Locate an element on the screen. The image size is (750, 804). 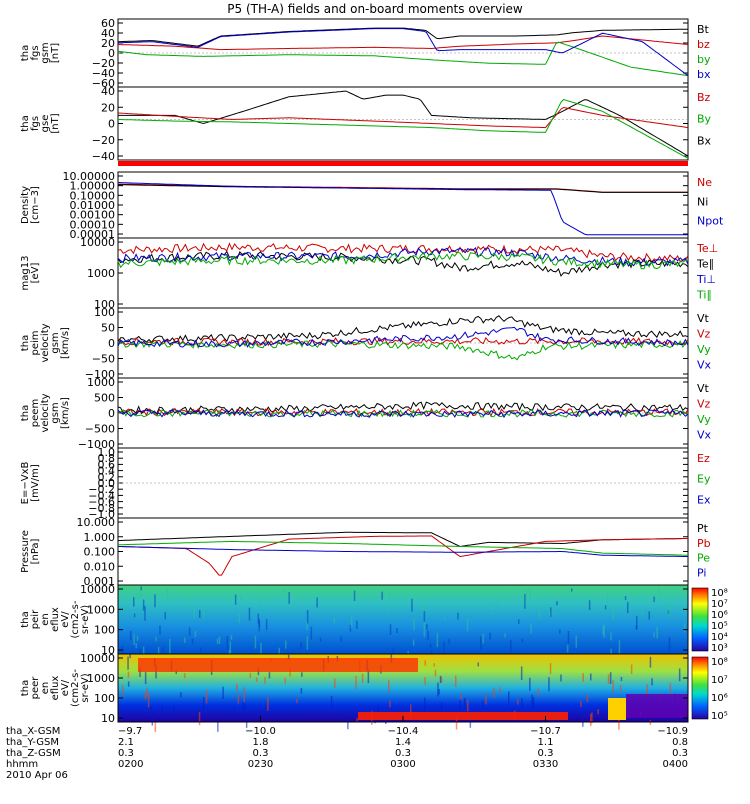
series-line-Bt is located at coordinates (402, 37).